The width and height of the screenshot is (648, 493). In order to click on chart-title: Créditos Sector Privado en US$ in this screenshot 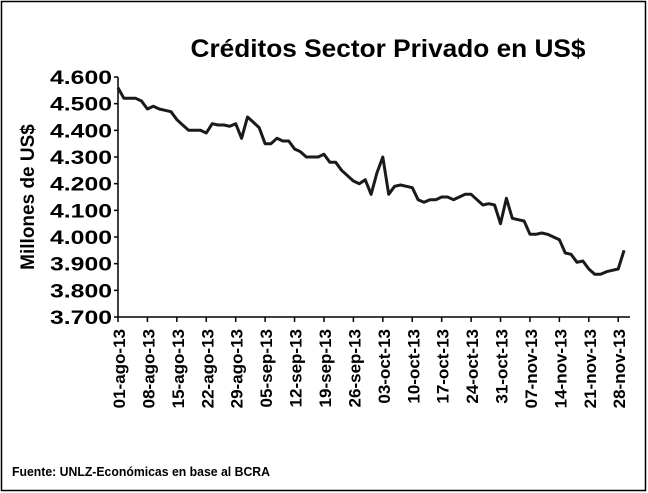, I will do `click(388, 49)`.